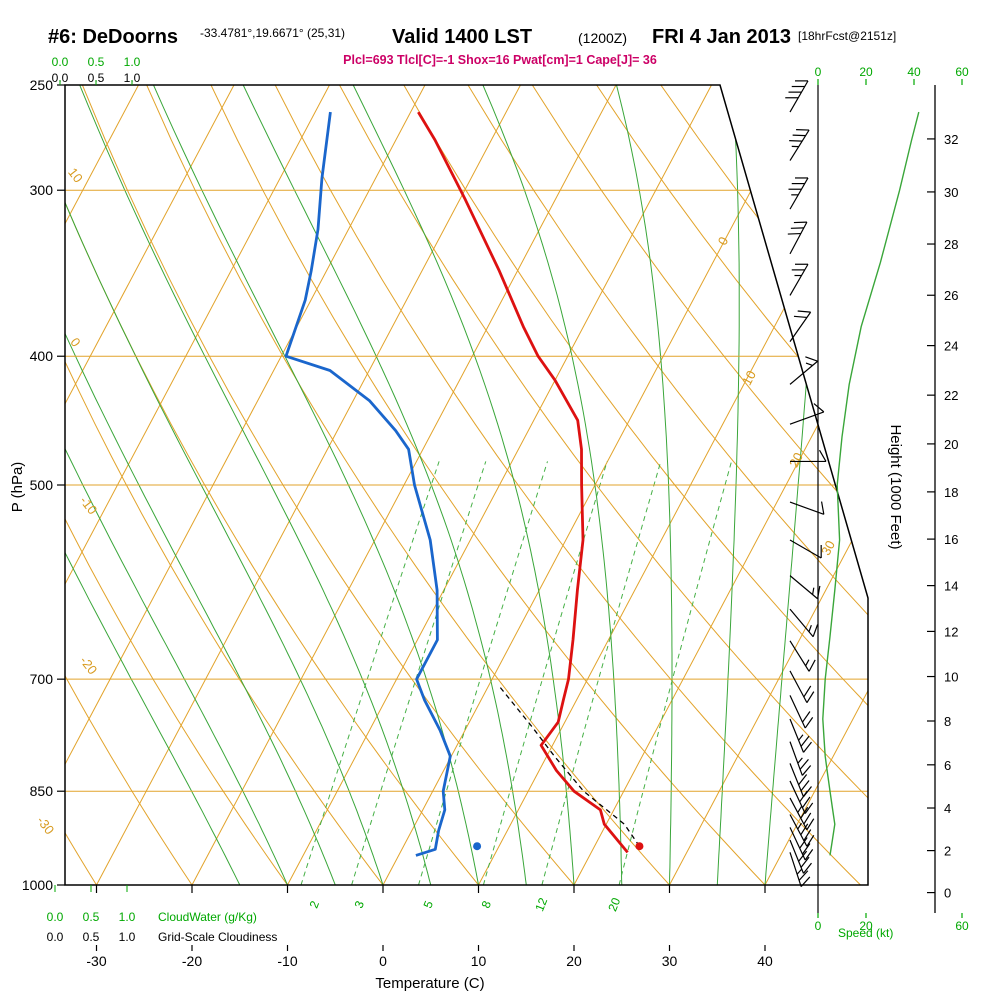 The image size is (1000, 1000). I want to click on mixing-ratio-label: 3, so click(360, 904).